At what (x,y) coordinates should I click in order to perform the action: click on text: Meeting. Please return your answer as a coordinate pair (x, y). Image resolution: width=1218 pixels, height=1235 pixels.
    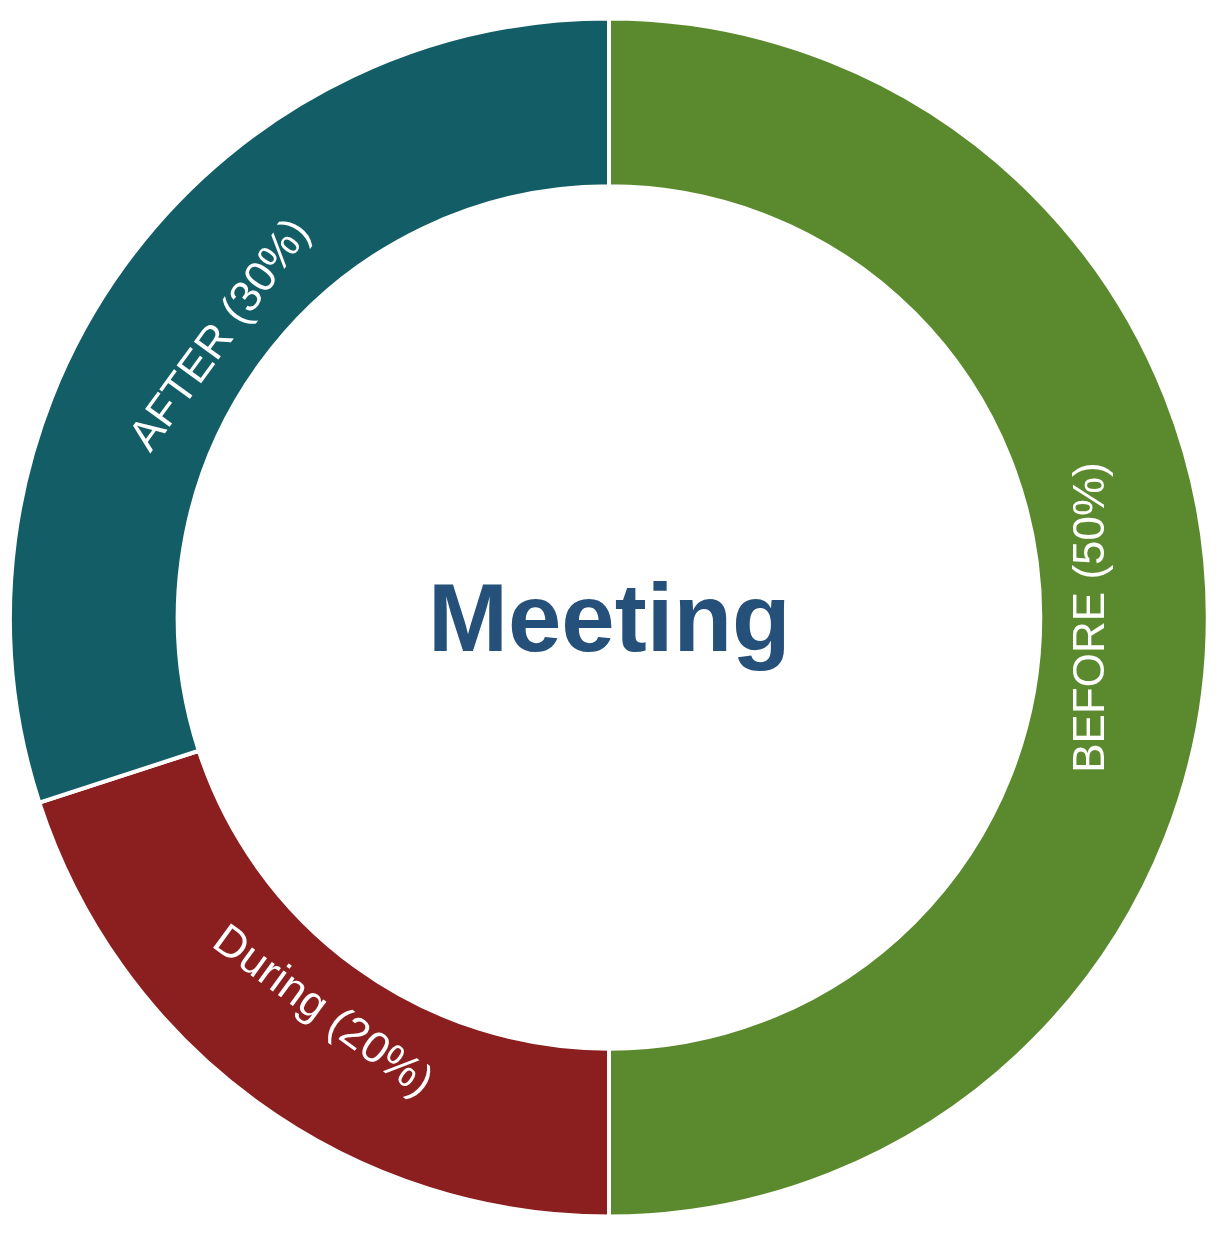
    Looking at the image, I should click on (609, 617).